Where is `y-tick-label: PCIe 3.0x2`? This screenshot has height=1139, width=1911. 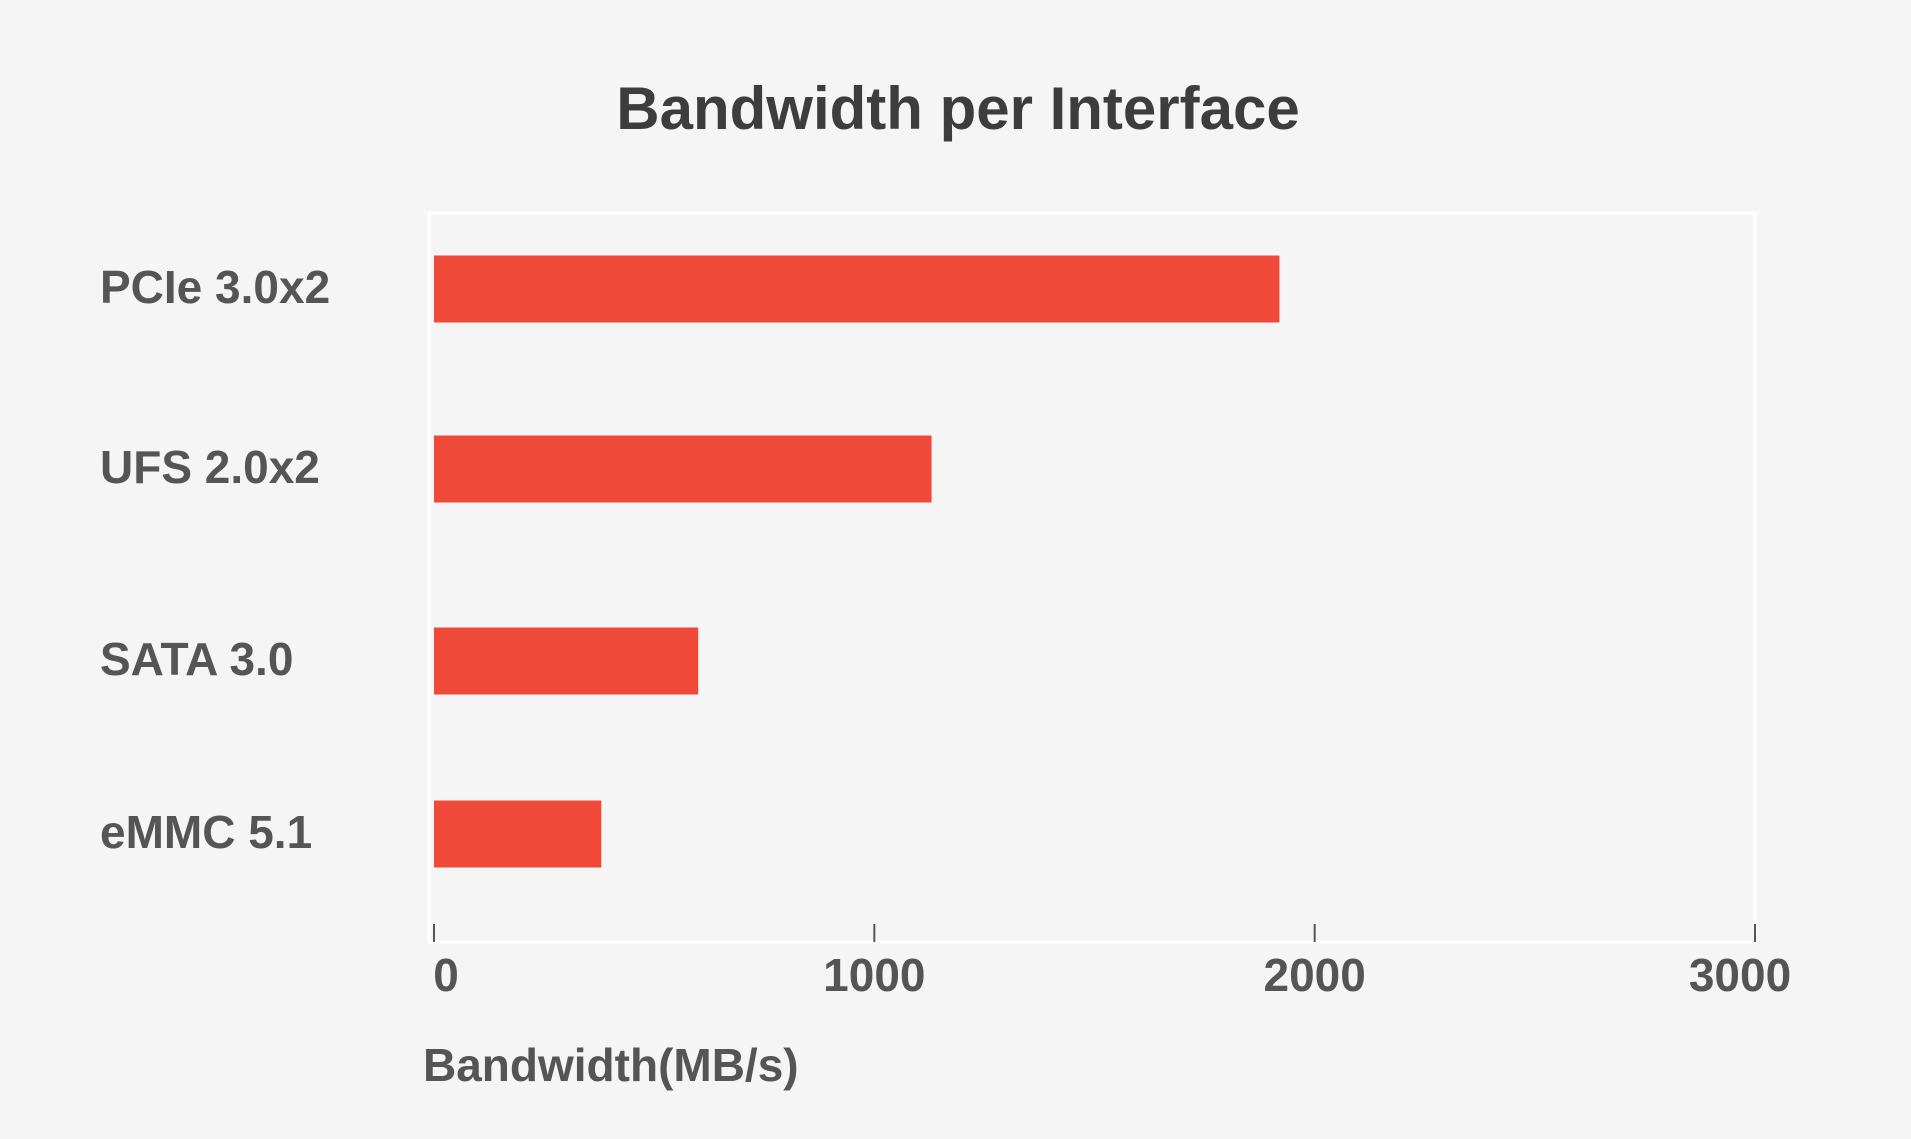
y-tick-label: PCIe 3.0x2 is located at coordinates (215, 287).